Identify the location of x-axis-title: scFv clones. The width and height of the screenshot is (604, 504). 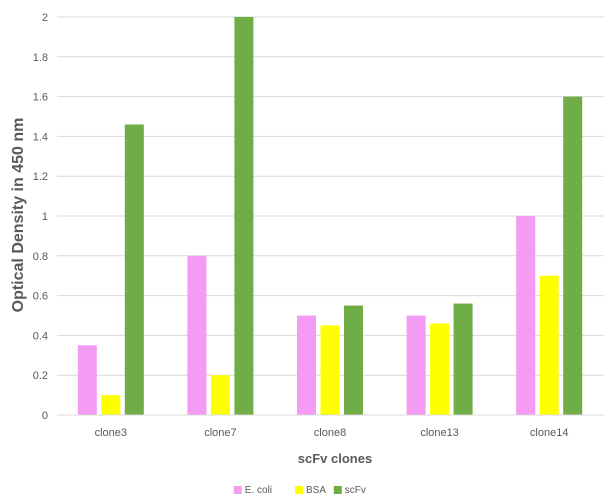
(335, 458).